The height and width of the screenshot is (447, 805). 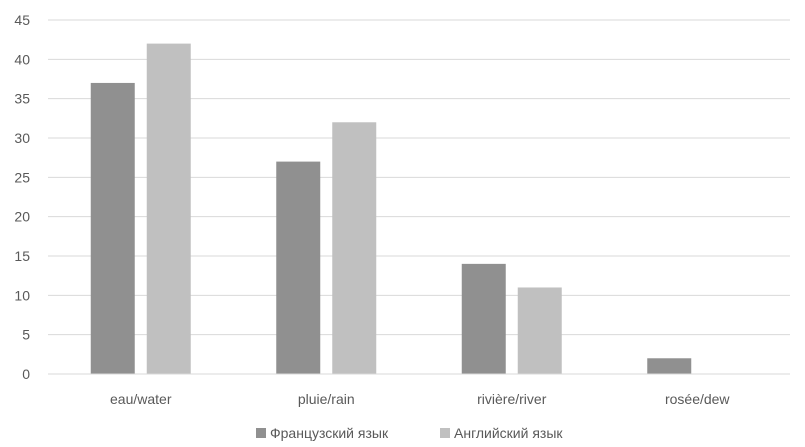 What do you see at coordinates (26, 374) in the screenshot?
I see `y-tick-label: 0` at bounding box center [26, 374].